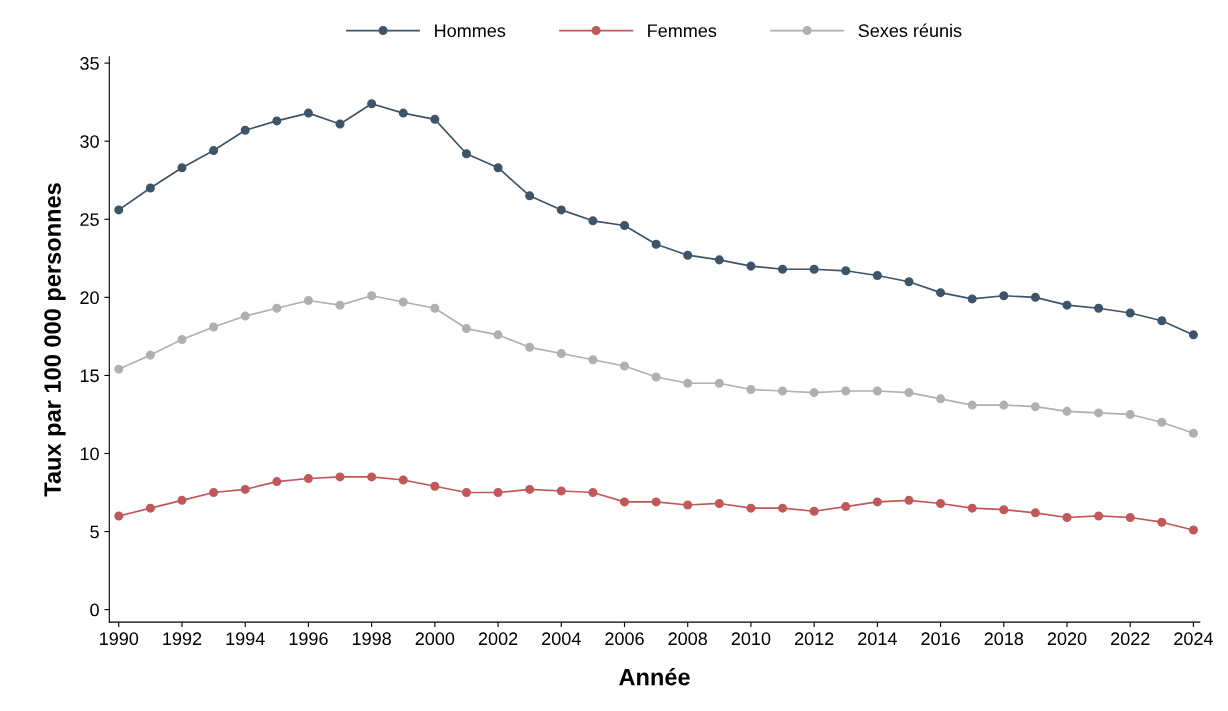 The image size is (1228, 711). What do you see at coordinates (654, 676) in the screenshot?
I see `x-axis-title: Année` at bounding box center [654, 676].